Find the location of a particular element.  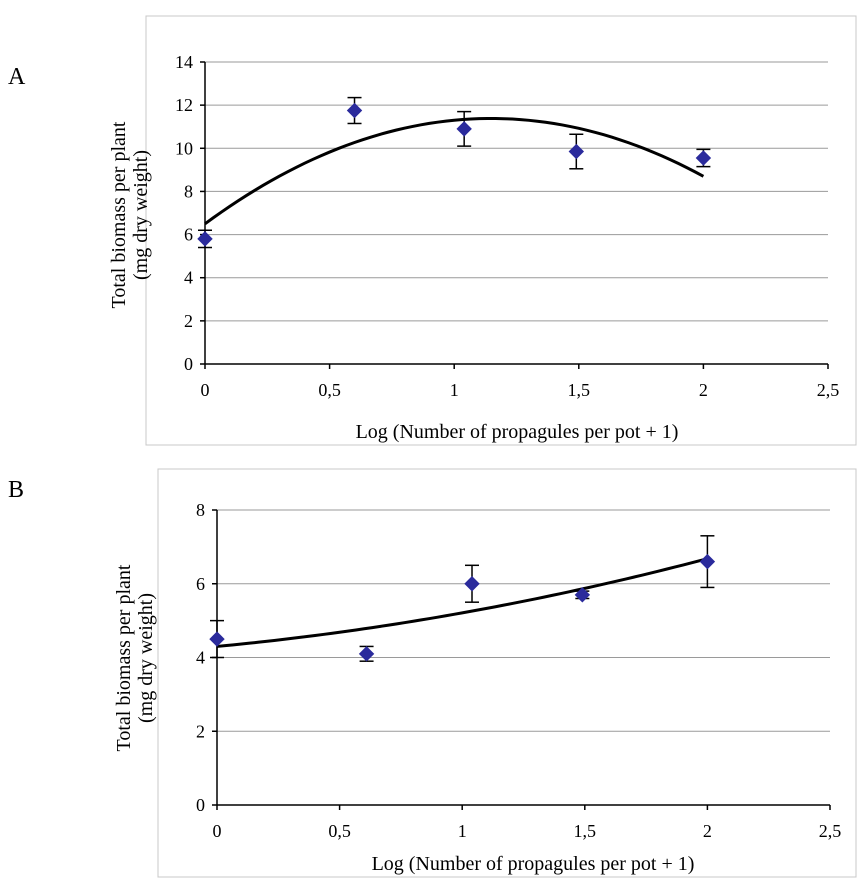

panel-b-label: B is located at coordinates (16, 490).